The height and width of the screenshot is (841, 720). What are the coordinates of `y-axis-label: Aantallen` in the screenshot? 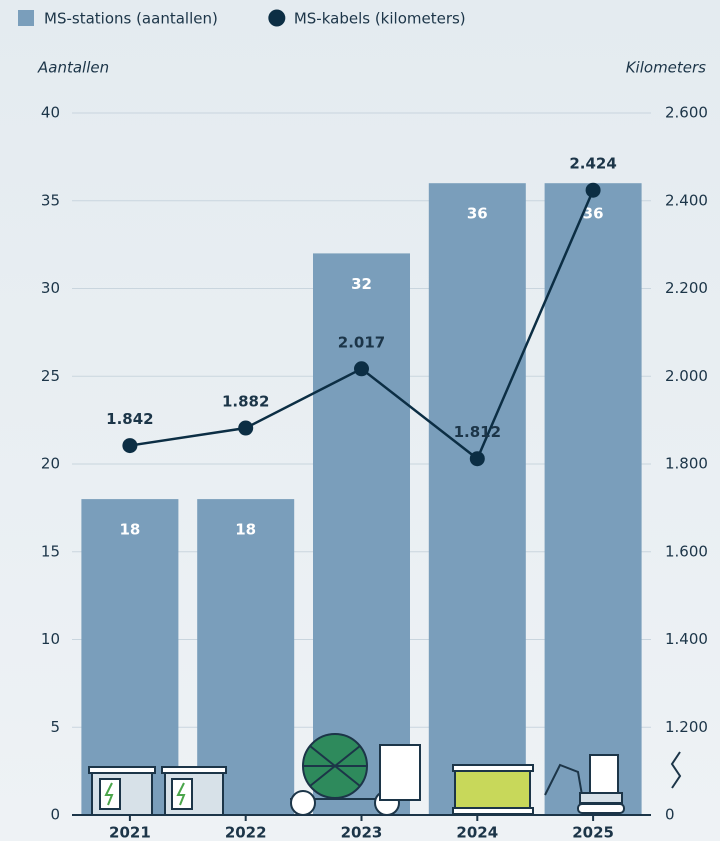 It's located at (73, 68).